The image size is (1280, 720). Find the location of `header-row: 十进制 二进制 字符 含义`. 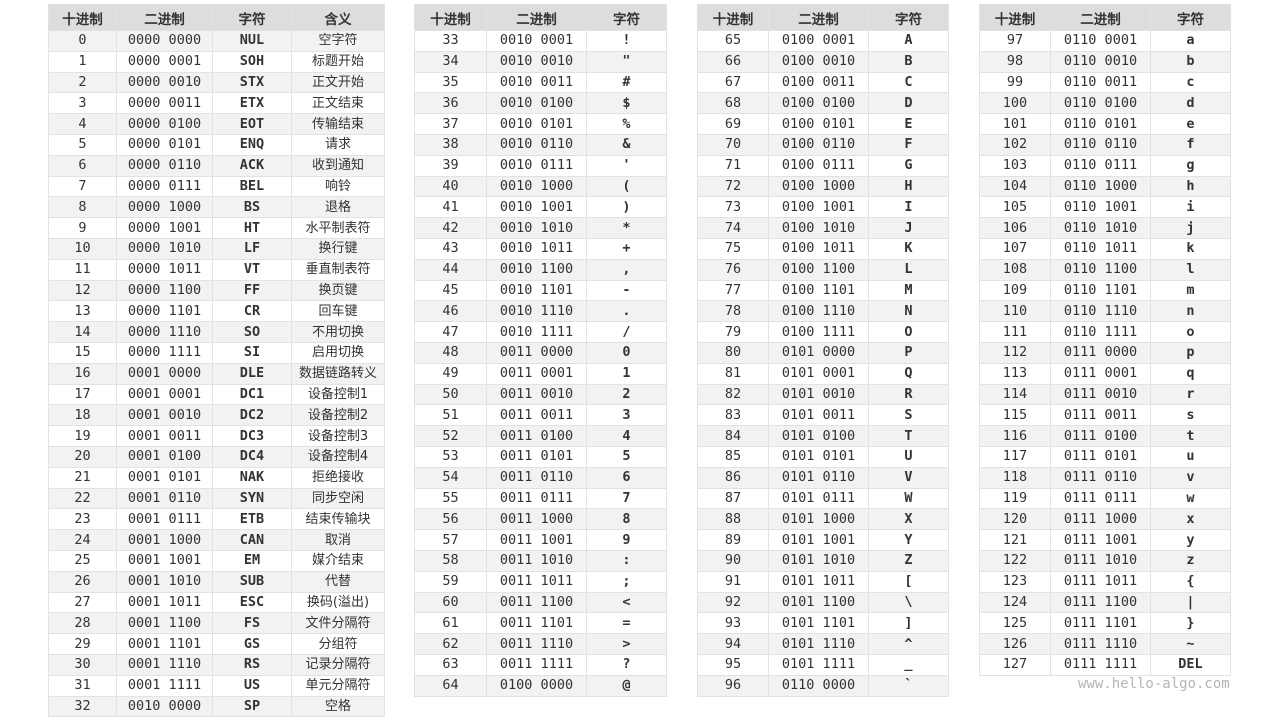

header-row: 十进制 二进制 字符 含义 is located at coordinates (216, 17).